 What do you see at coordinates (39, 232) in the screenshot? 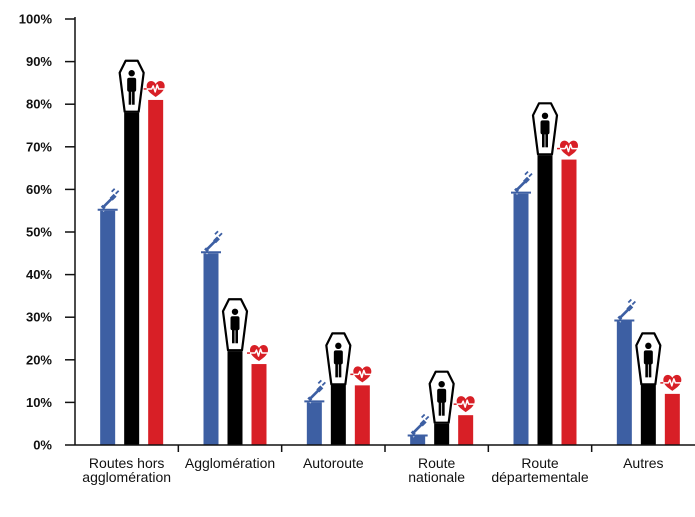
I see `y-tick-label: 50%` at bounding box center [39, 232].